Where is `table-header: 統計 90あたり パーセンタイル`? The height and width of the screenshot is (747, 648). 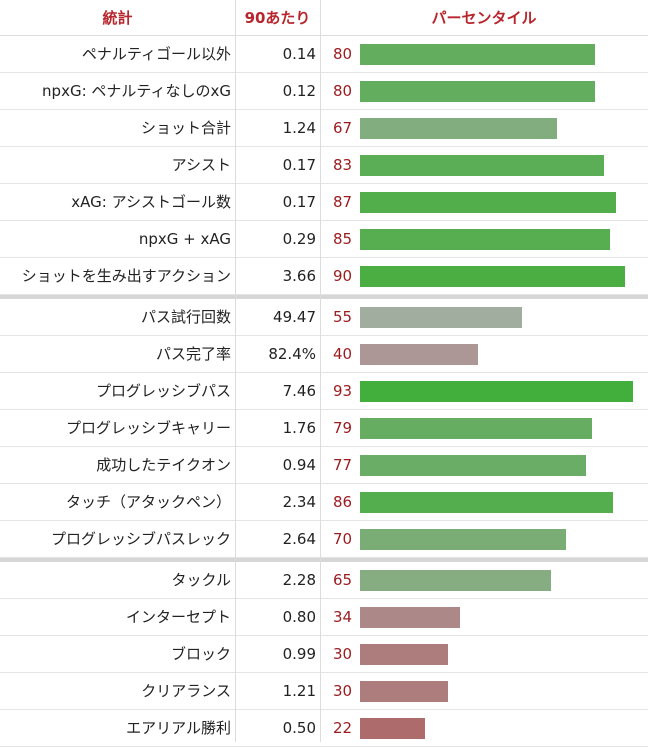 table-header: 統計 90あたり パーセンタイル is located at coordinates (324, 18).